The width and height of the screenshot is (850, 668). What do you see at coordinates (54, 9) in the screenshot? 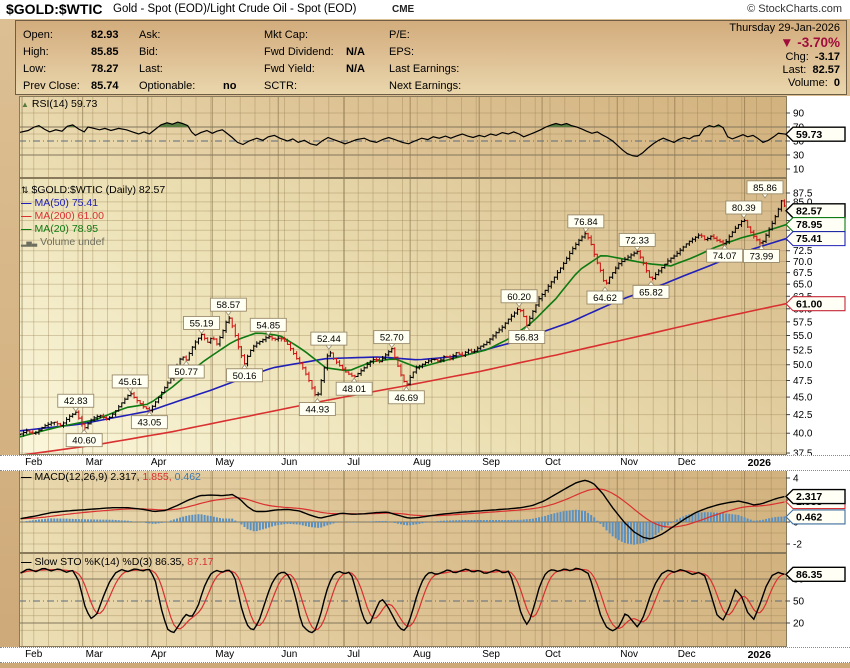
I see `symbol-title: $GOLD:$WTIC` at bounding box center [54, 9].